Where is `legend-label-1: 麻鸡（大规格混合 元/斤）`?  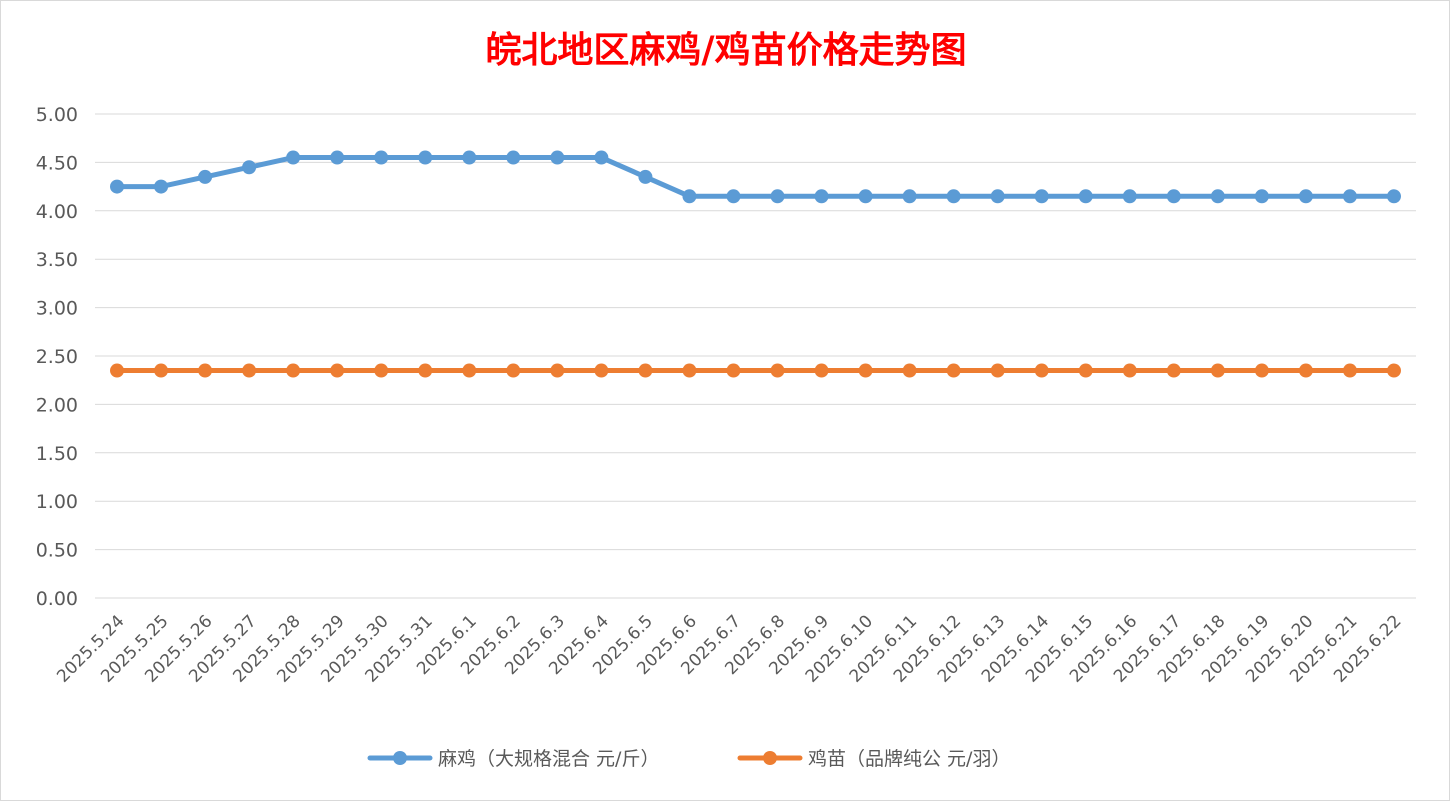
legend-label-1: 麻鸡（大规格混合 元/斤） is located at coordinates (548, 759).